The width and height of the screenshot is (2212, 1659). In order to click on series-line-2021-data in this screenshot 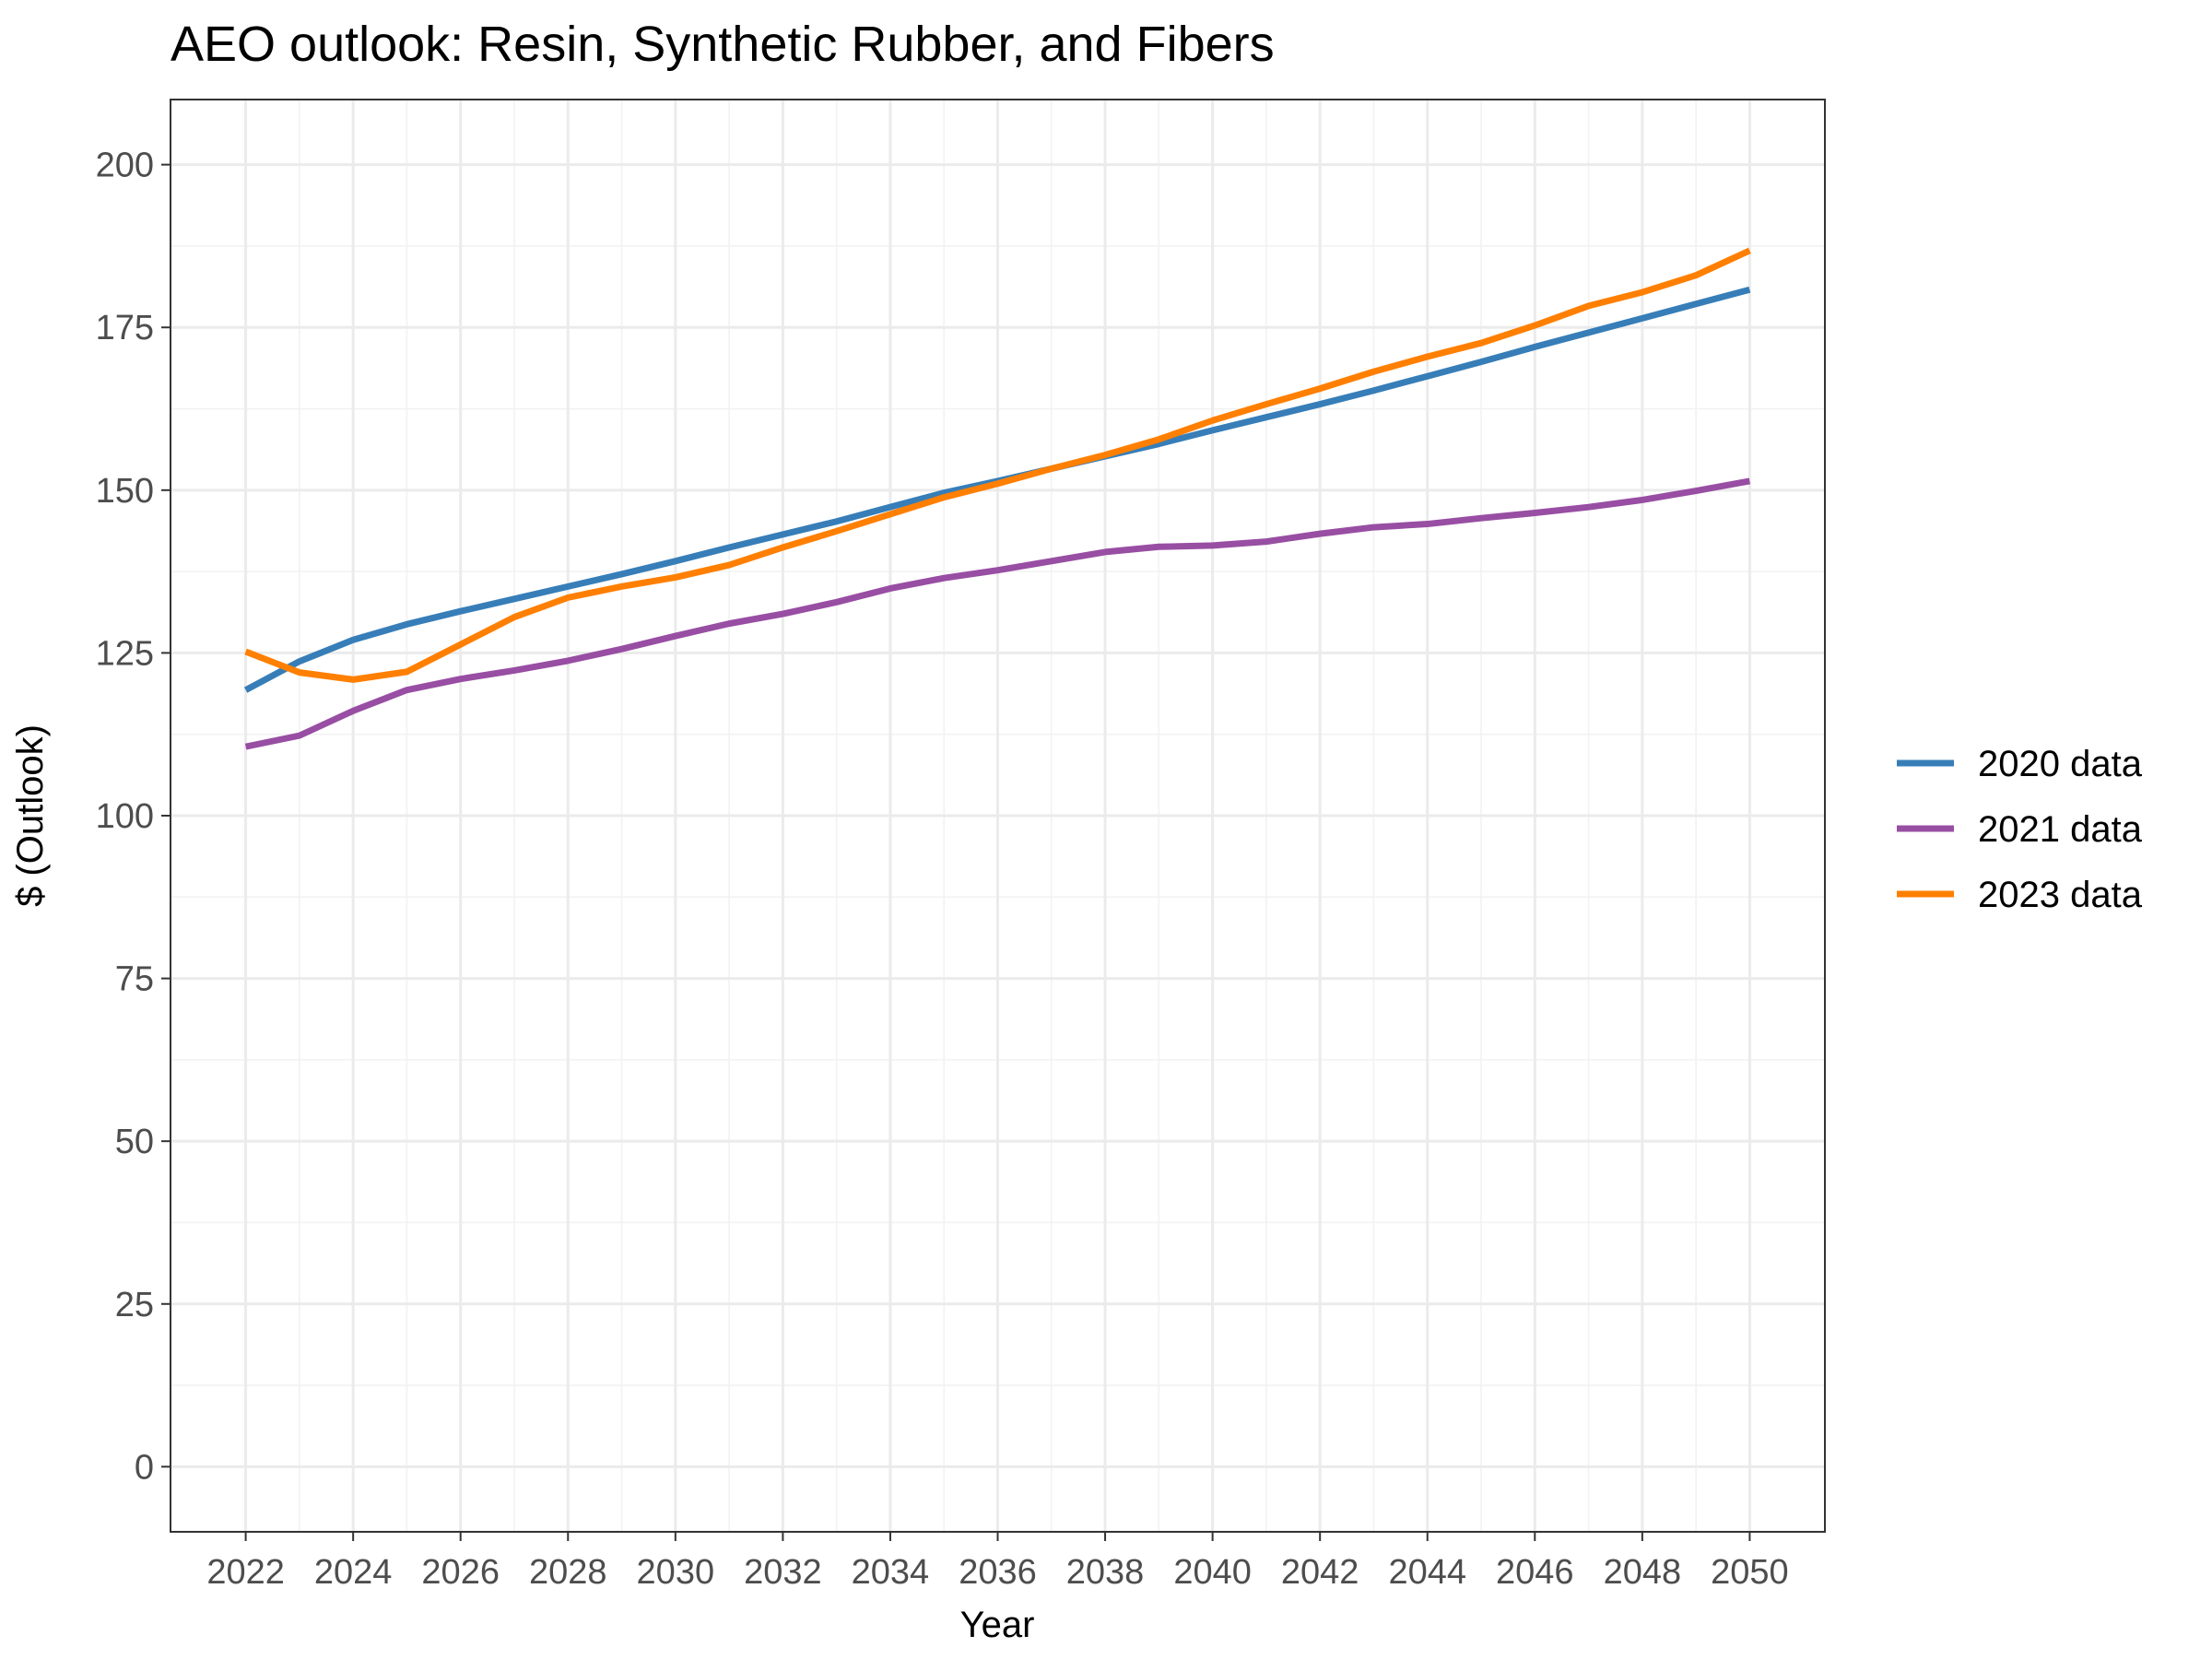, I will do `click(997, 613)`.